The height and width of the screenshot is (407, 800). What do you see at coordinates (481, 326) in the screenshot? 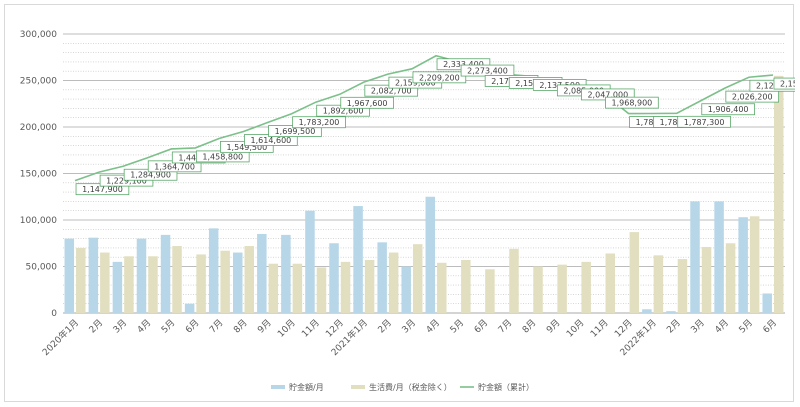
I see `x-tick-label: 6月` at bounding box center [481, 326].